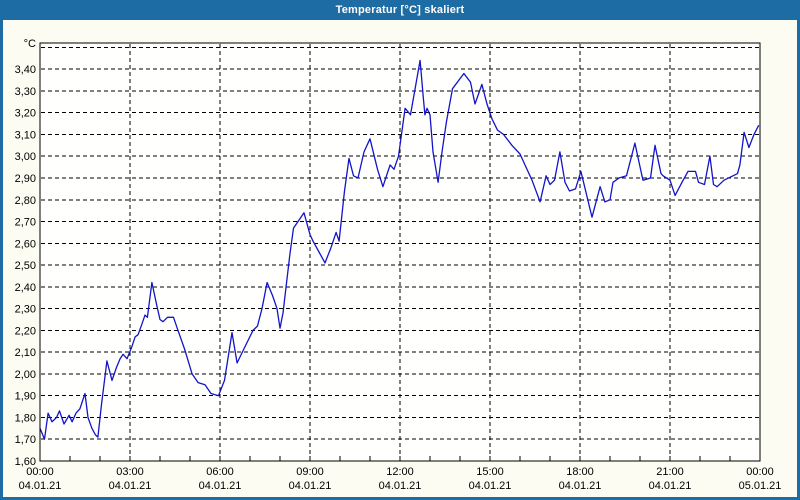 This screenshot has width=800, height=500. What do you see at coordinates (25, 310) in the screenshot?
I see `y-axis-tick-label: 2,30` at bounding box center [25, 310].